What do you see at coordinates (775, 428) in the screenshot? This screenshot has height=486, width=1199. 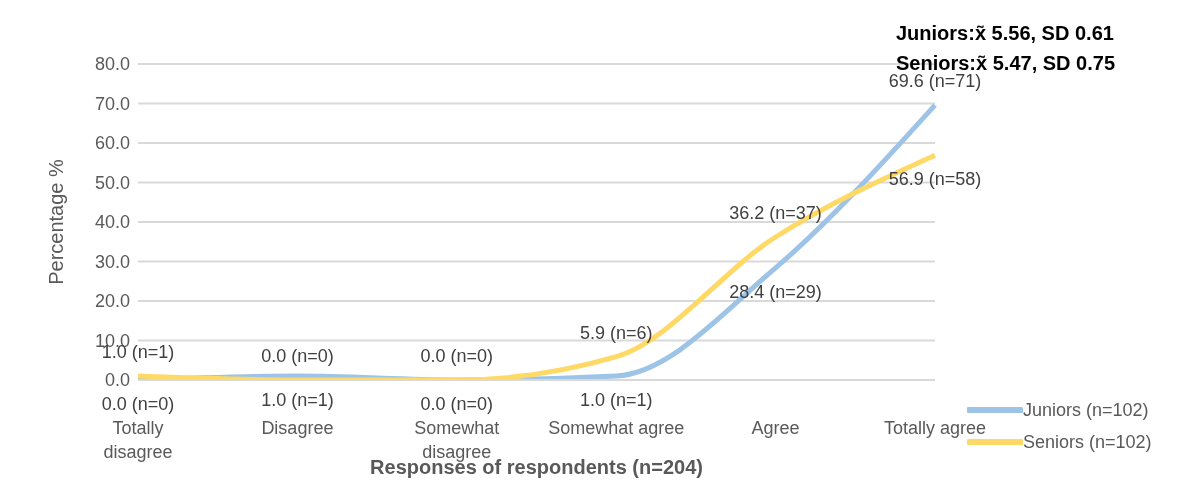 I see `x-tick-label: Agree` at bounding box center [775, 428].